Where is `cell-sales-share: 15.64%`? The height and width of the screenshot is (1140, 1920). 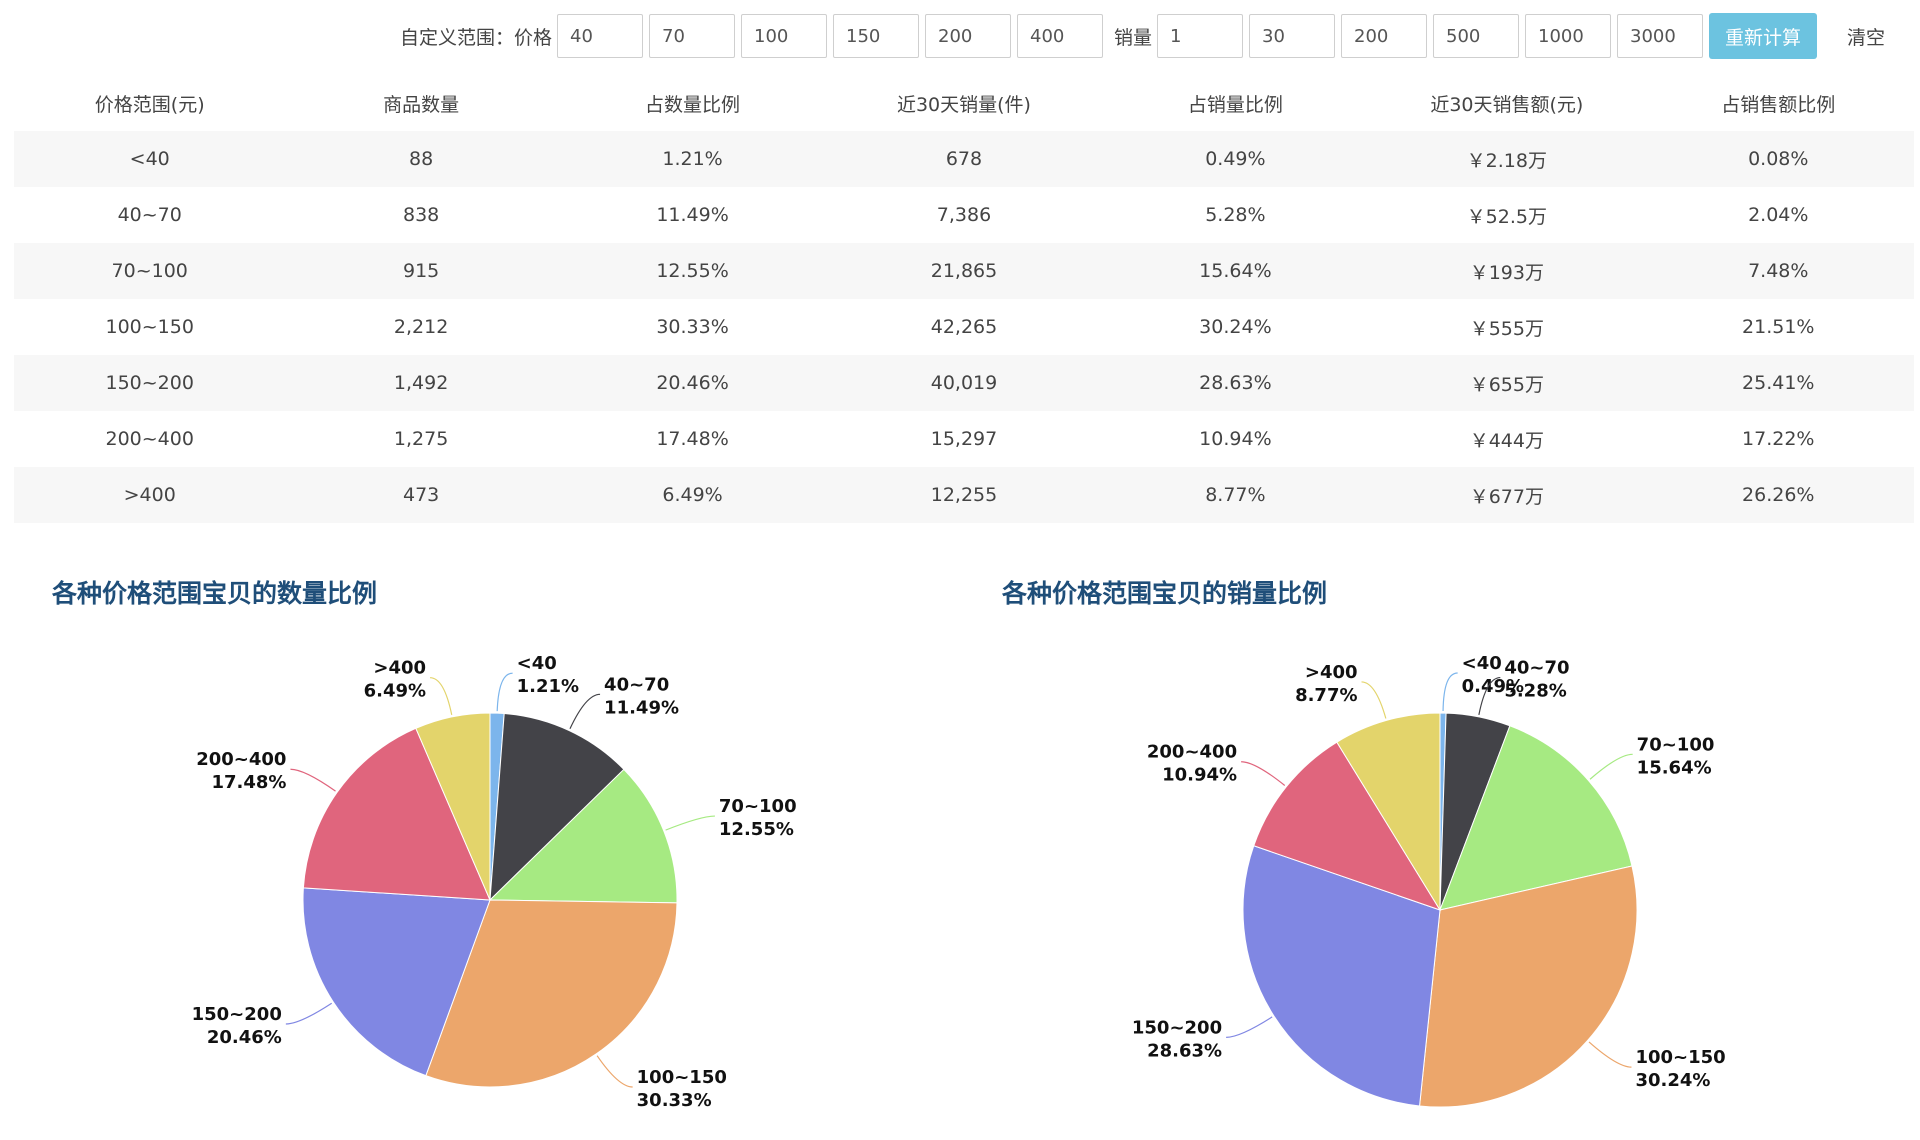 cell-sales-share: 15.64% is located at coordinates (1235, 271).